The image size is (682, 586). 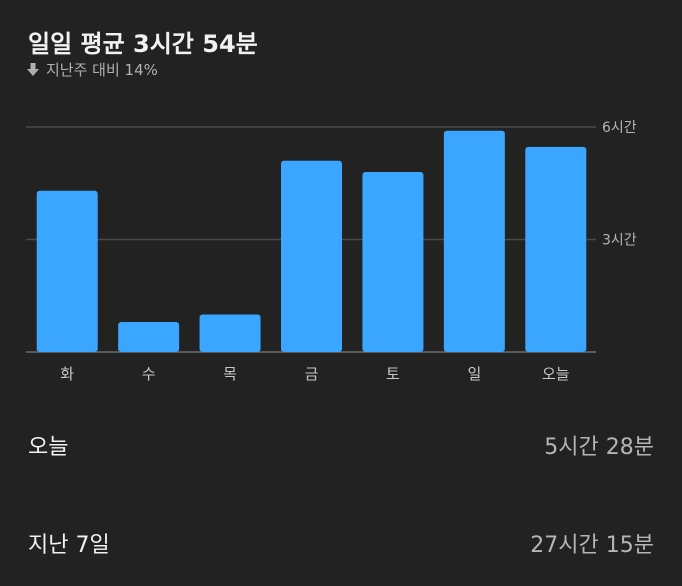 What do you see at coordinates (102, 70) in the screenshot?
I see `change-text: 지난주 대비 14%` at bounding box center [102, 70].